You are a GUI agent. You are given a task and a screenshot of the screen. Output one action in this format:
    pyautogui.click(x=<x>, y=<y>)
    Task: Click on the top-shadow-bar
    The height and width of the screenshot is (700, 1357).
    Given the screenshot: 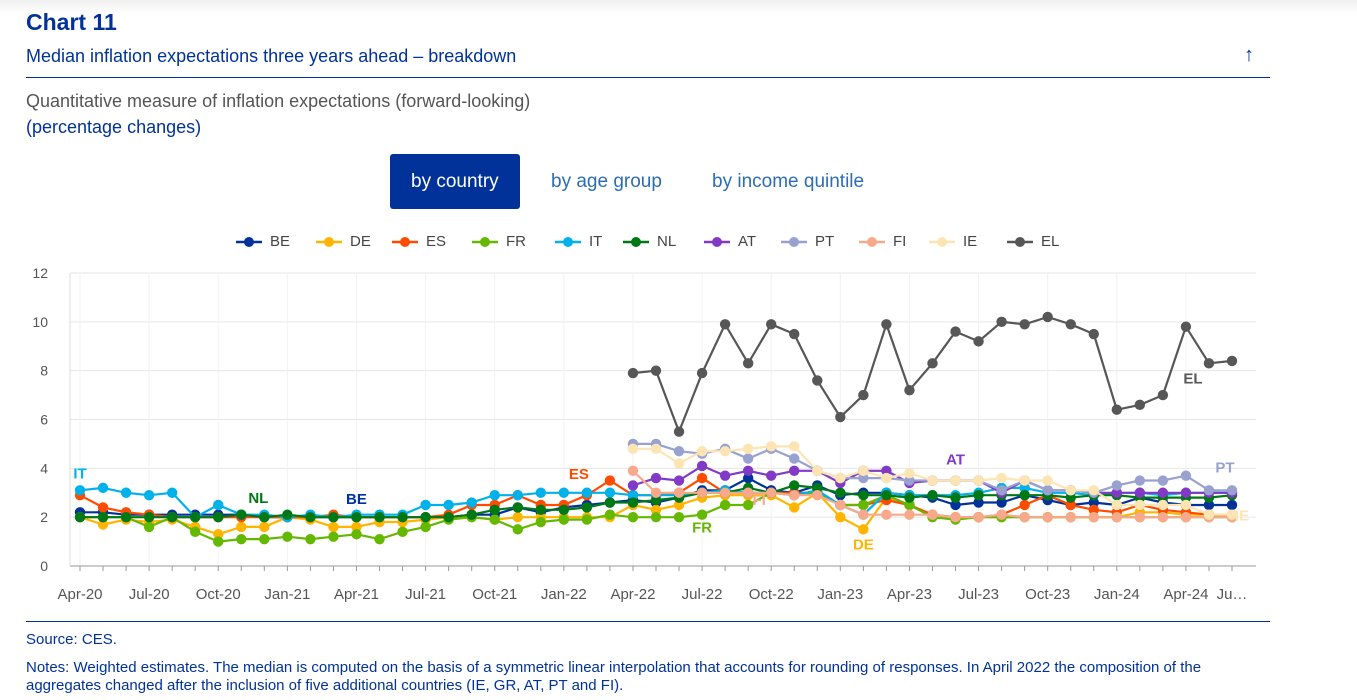 What is the action you would take?
    pyautogui.click(x=678, y=7)
    